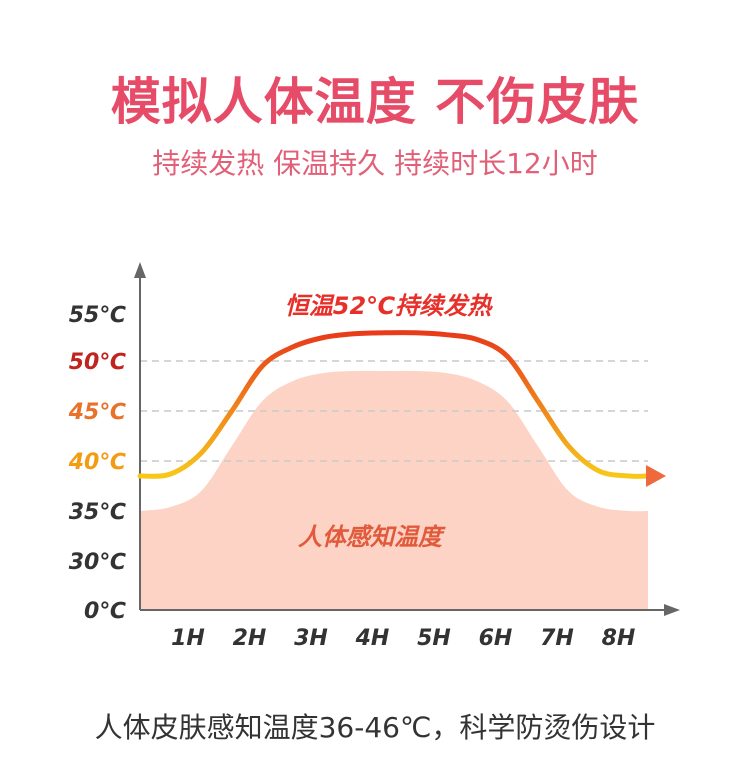  I want to click on x-tick-label: 6H, so click(496, 638).